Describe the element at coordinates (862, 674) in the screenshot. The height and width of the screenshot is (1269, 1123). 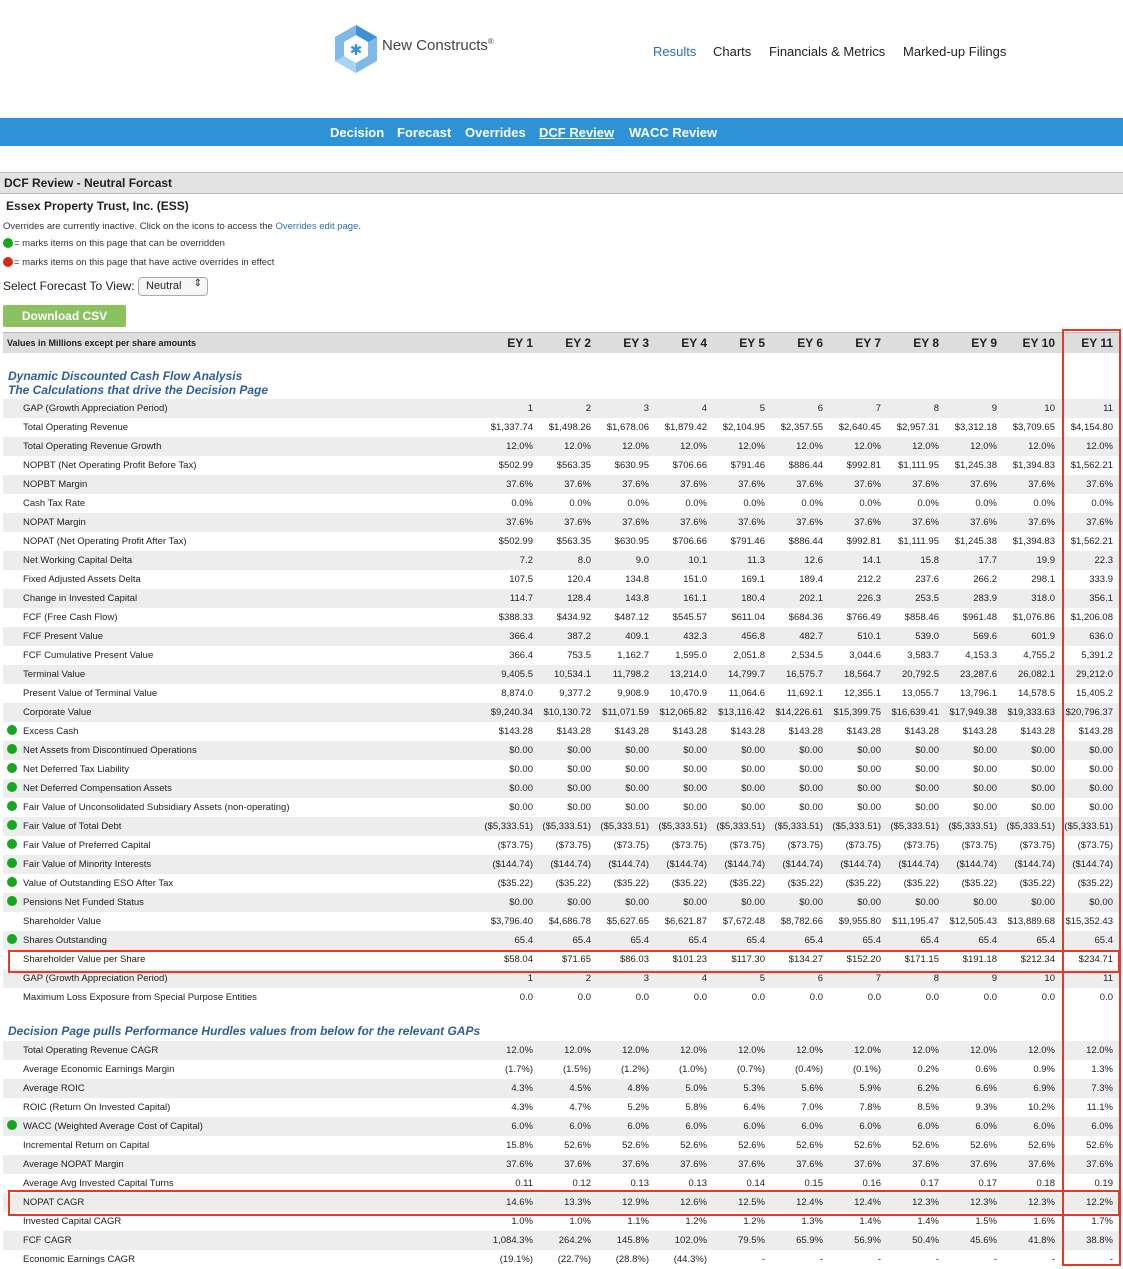
I see `cell-value: 18,564.7` at that location.